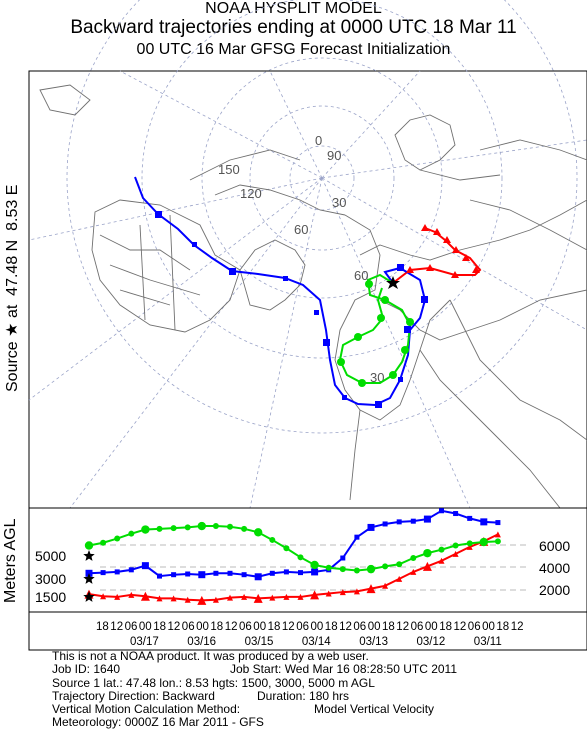 This screenshot has height=730, width=587. I want to click on time-tick-10: 06, so click(245, 627).